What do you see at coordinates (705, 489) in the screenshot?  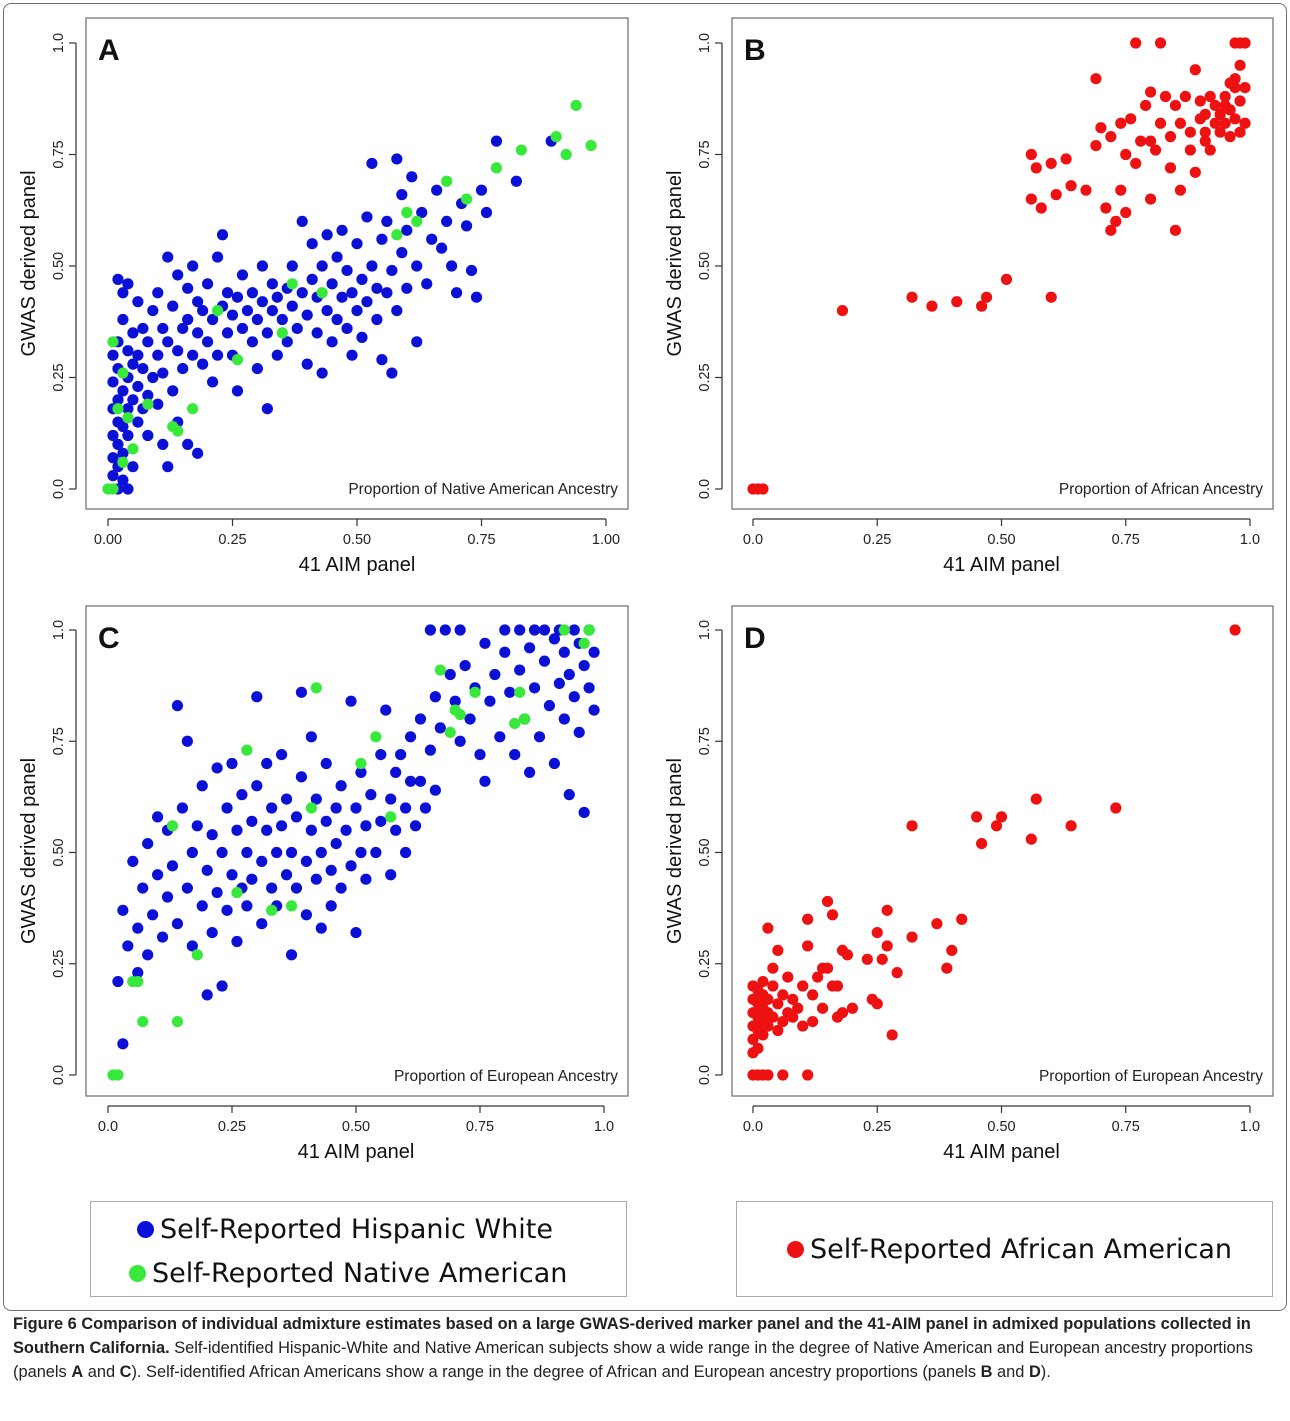 I see `y-tick-label-b: 0.0` at bounding box center [705, 489].